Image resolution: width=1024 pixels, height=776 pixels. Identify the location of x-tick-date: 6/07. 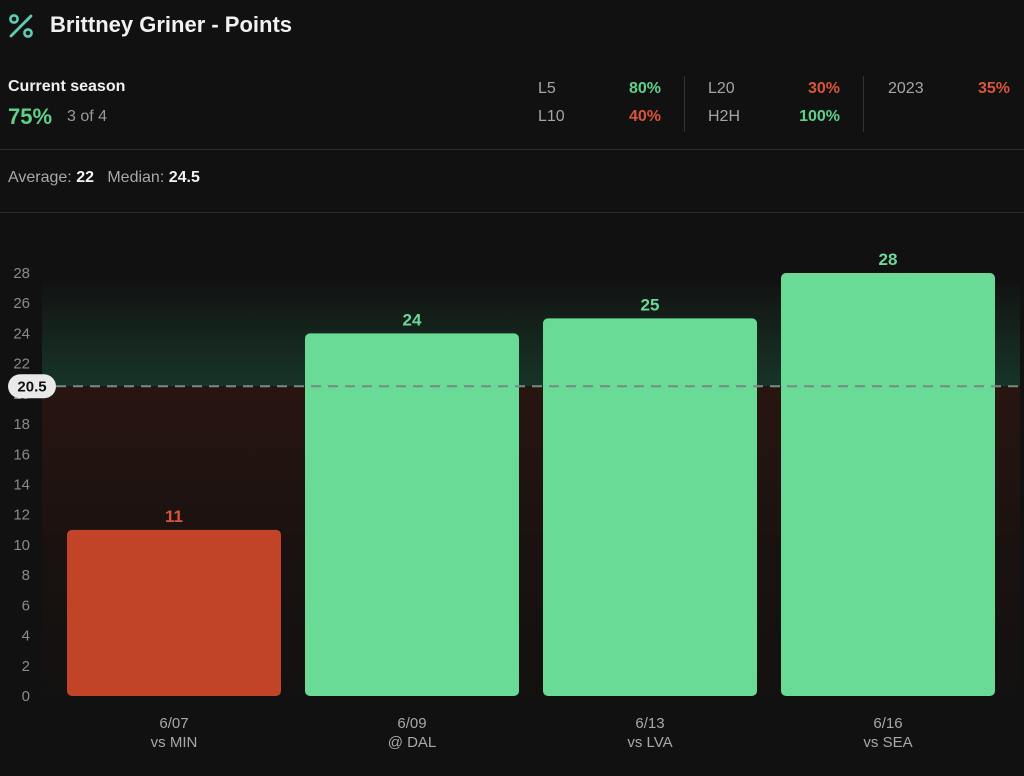
(173, 723).